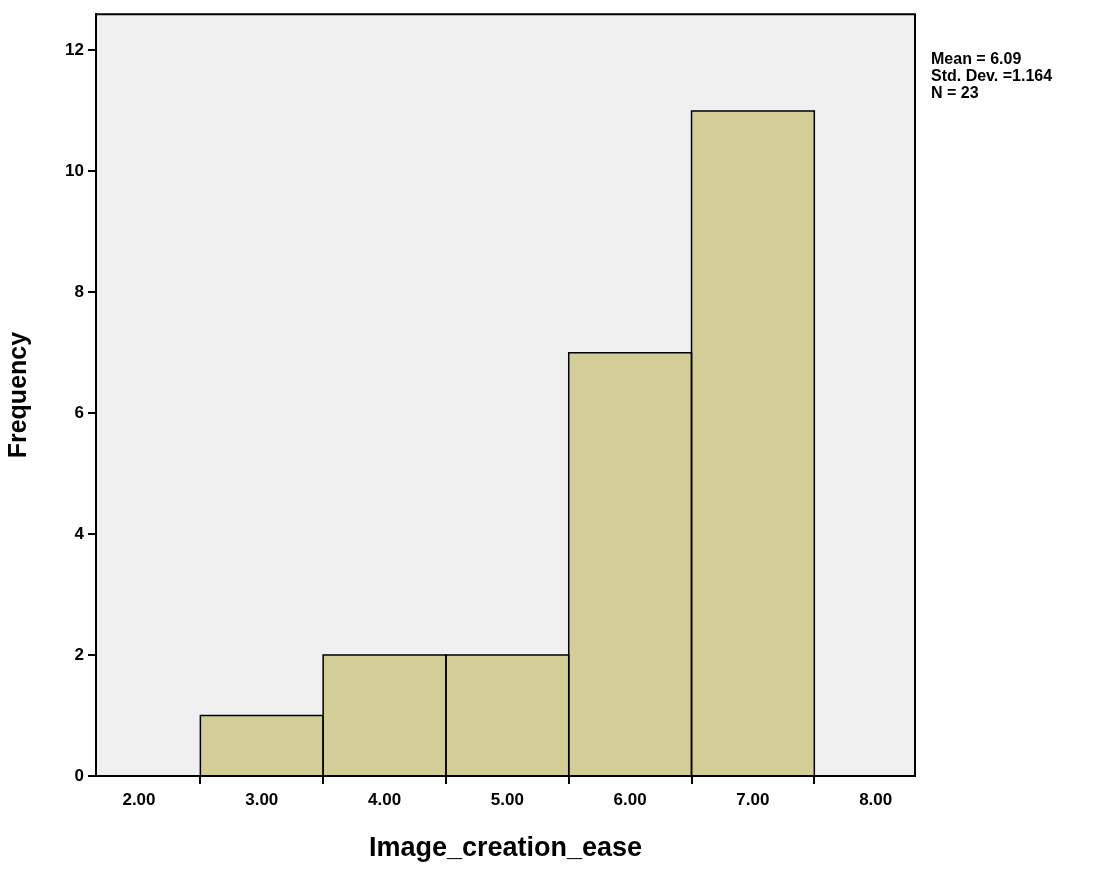  What do you see at coordinates (976, 59) in the screenshot?
I see `text: Mean = 6.09` at bounding box center [976, 59].